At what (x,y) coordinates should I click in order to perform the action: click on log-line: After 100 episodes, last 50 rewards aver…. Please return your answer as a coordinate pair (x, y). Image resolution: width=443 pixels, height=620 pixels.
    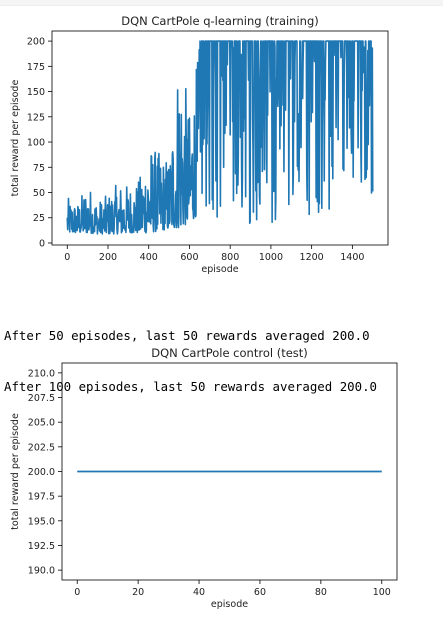
    Looking at the image, I should click on (190, 386).